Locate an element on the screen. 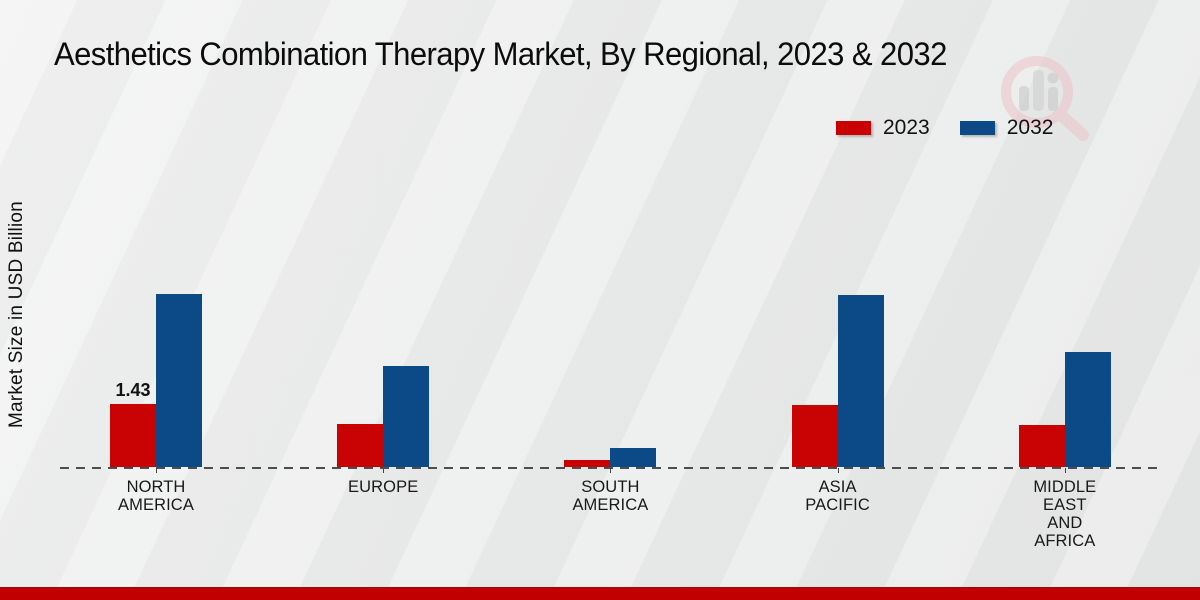 The image size is (1200, 600). x-axis-label-asia-pacific: ASIA PACIFIC is located at coordinates (837, 496).